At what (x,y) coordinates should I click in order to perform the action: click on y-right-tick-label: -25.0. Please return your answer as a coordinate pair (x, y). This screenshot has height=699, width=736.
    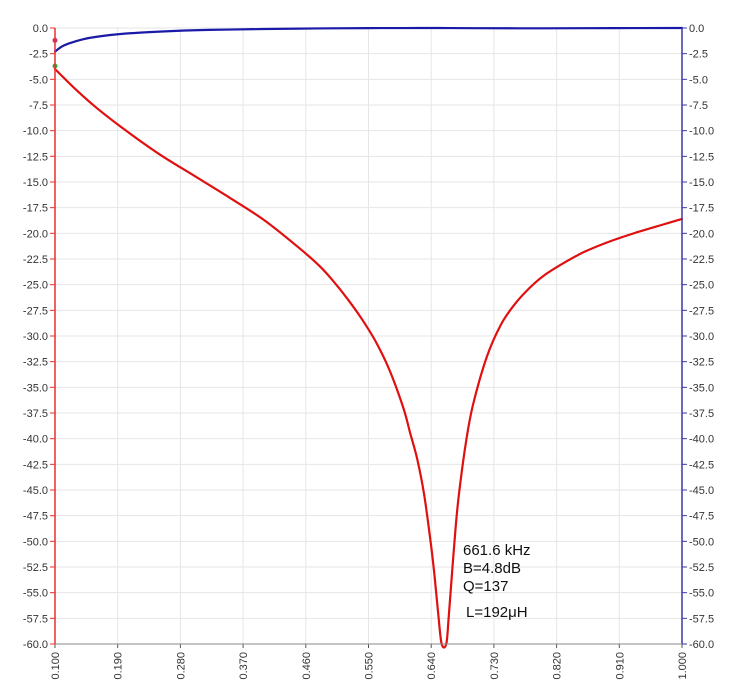
    Looking at the image, I should click on (701, 286).